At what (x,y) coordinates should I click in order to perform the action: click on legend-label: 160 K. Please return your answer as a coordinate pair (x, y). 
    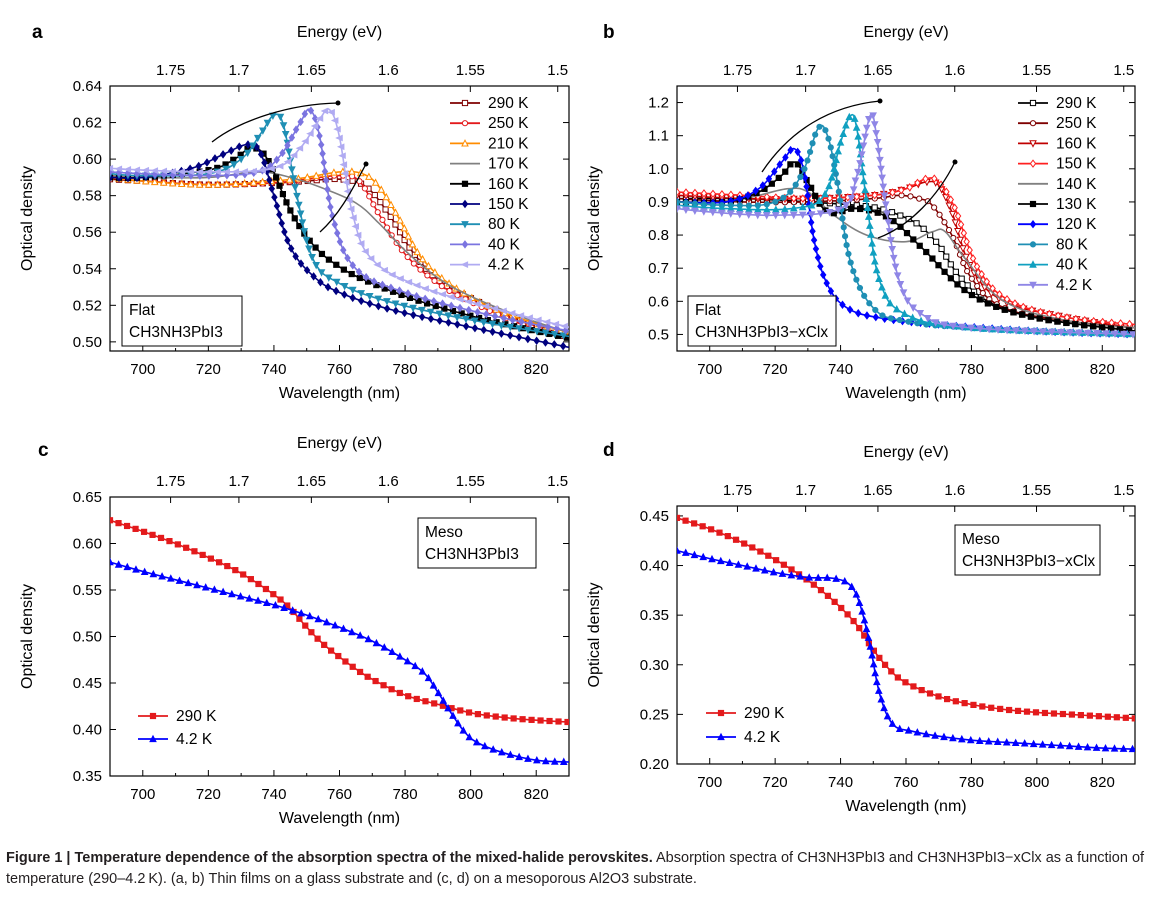
    Looking at the image, I should click on (508, 184).